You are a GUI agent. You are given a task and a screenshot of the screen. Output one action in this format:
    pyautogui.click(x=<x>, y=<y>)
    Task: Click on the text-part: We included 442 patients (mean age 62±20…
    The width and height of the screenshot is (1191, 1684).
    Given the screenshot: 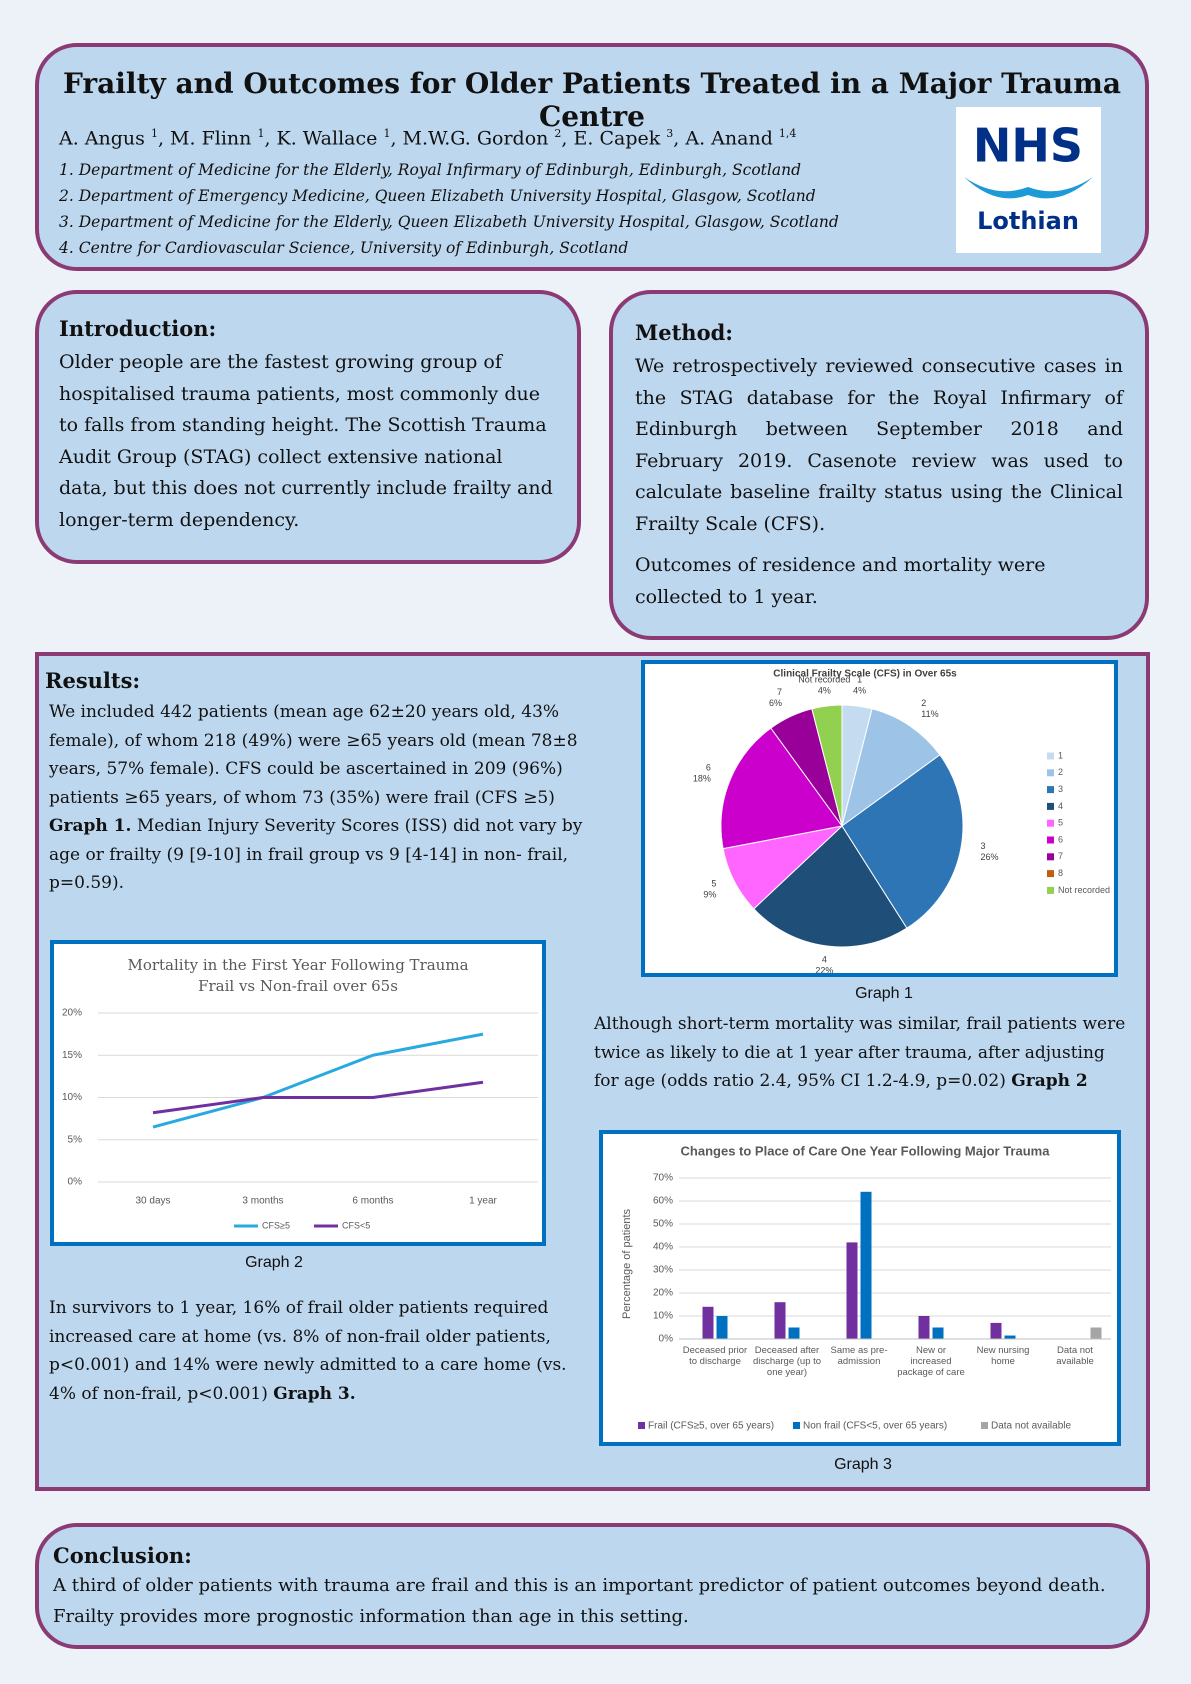 What is the action you would take?
    pyautogui.click(x=313, y=755)
    